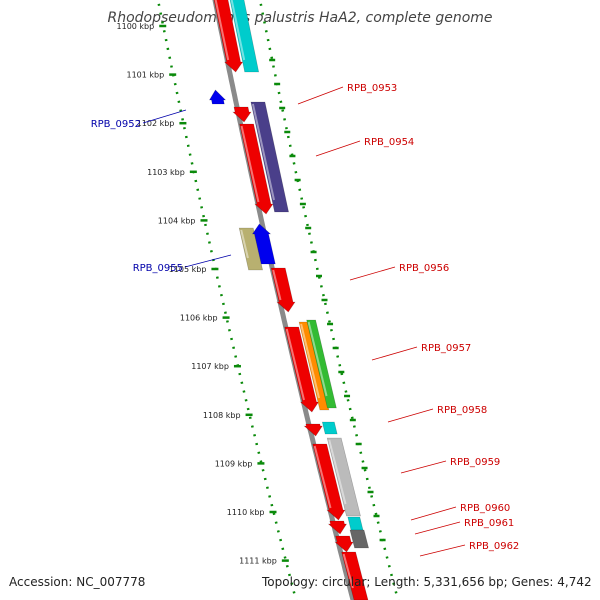 The height and width of the screenshot is (600, 600). What do you see at coordinates (258, 561) in the screenshot?
I see `tick-label: 1111 kbp` at bounding box center [258, 561].